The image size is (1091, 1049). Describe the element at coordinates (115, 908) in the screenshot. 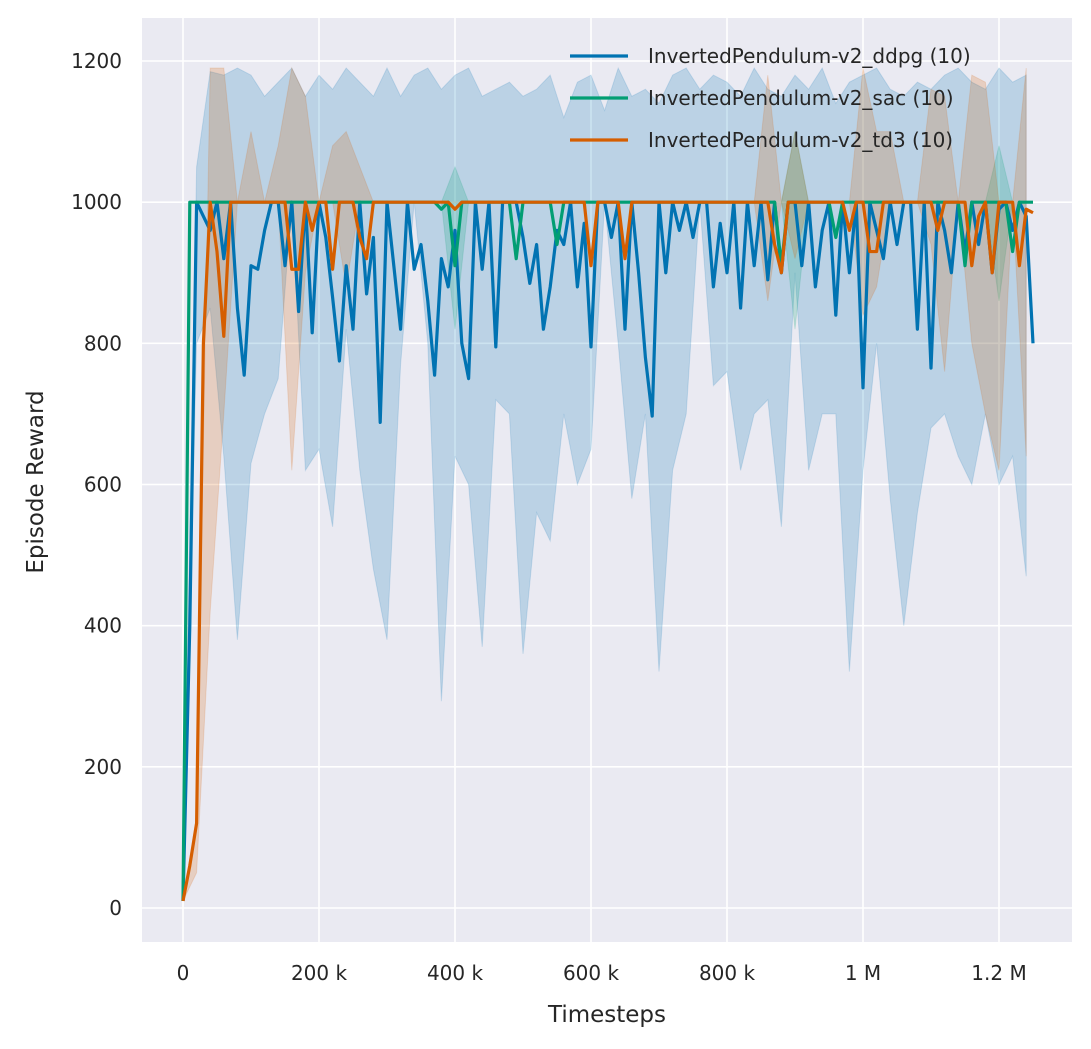

I see `y-tick-label: 0` at that location.